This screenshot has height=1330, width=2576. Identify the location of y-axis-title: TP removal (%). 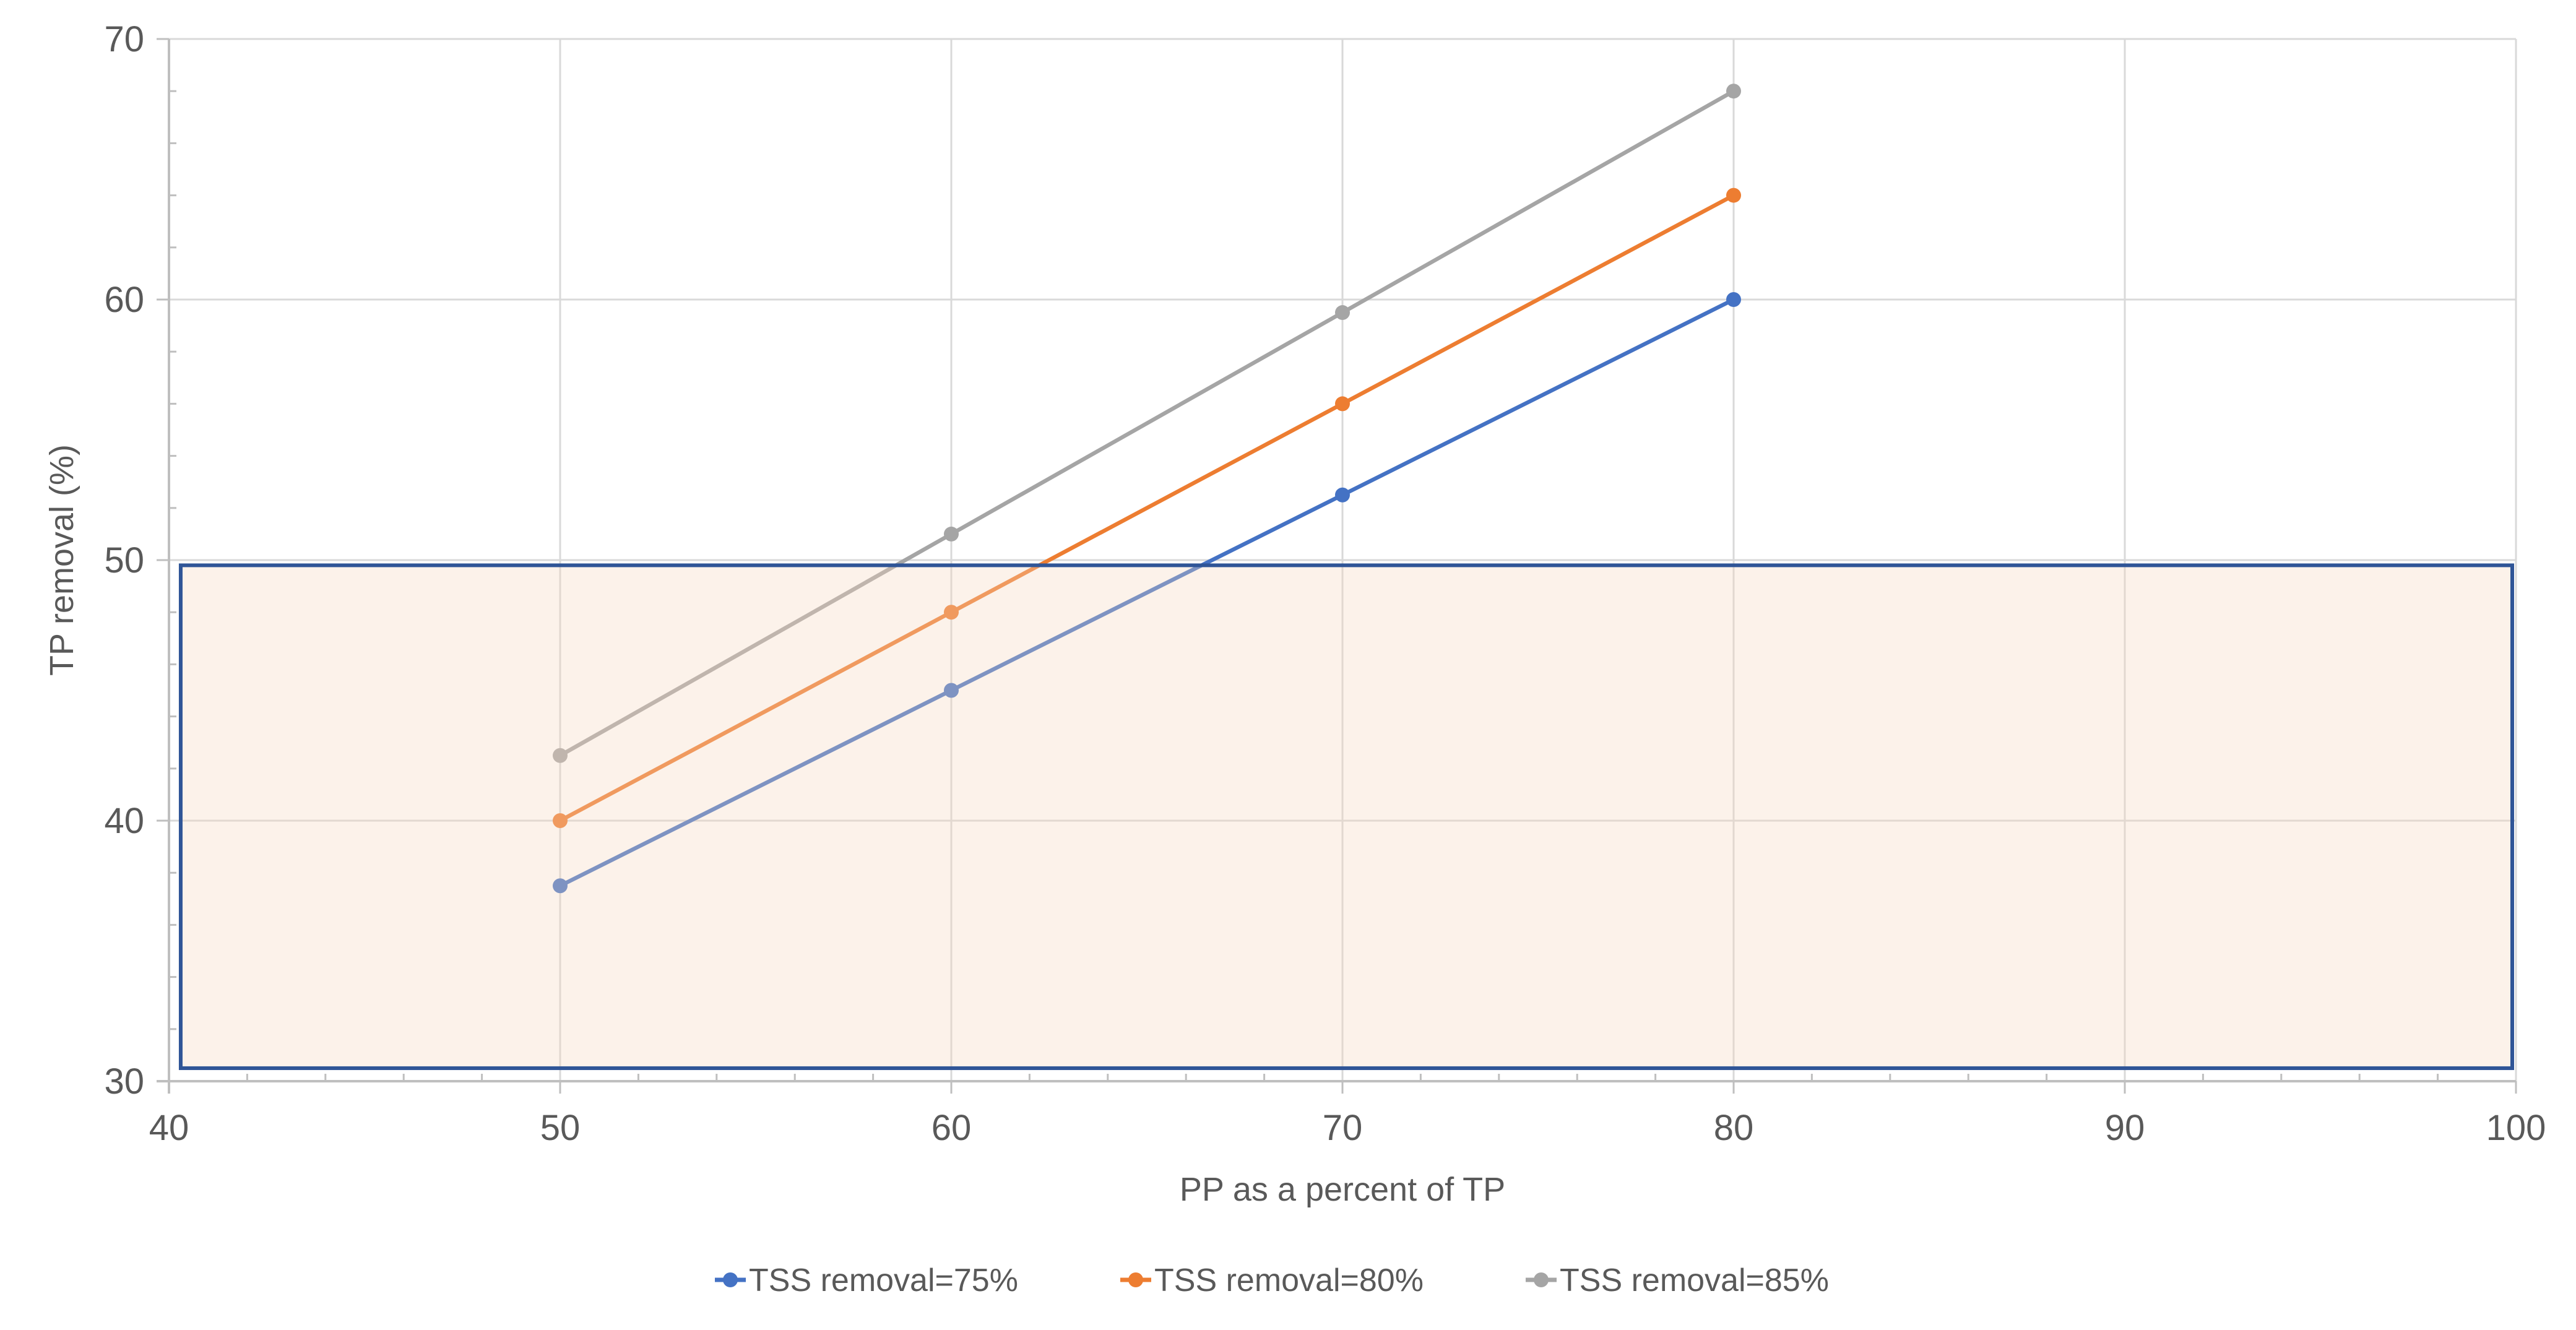
(61, 560).